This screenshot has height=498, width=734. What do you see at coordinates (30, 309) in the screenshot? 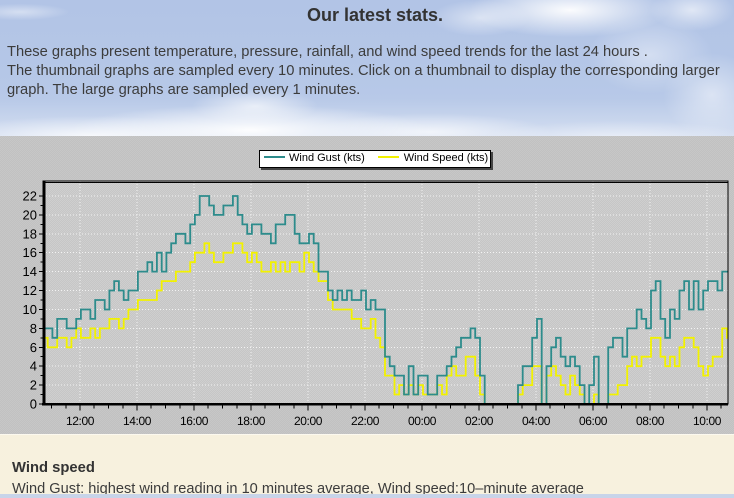
I see `svg-text: 10` at bounding box center [30, 309].